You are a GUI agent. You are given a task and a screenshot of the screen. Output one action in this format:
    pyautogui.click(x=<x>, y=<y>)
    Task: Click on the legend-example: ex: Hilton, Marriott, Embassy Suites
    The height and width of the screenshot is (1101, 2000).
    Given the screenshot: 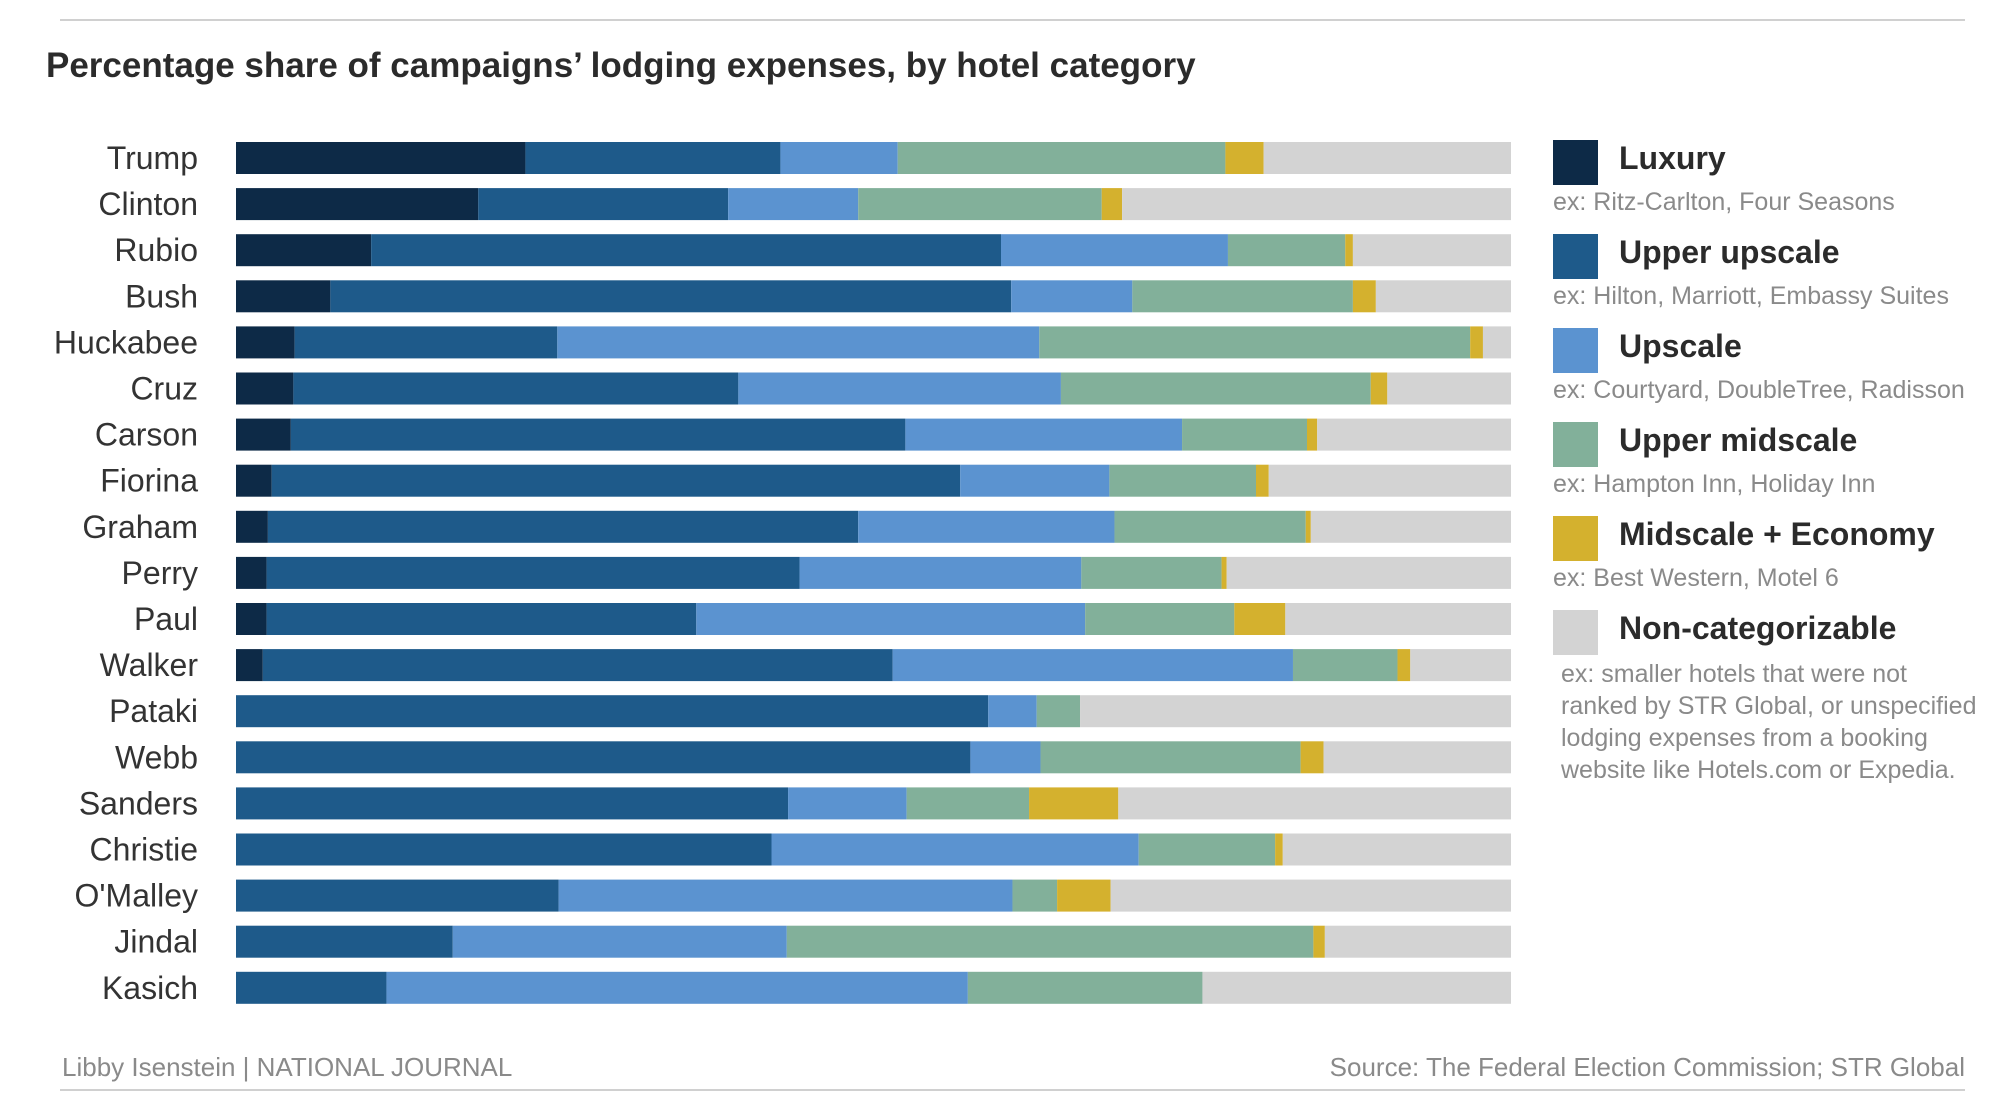 What is the action you would take?
    pyautogui.click(x=1751, y=296)
    